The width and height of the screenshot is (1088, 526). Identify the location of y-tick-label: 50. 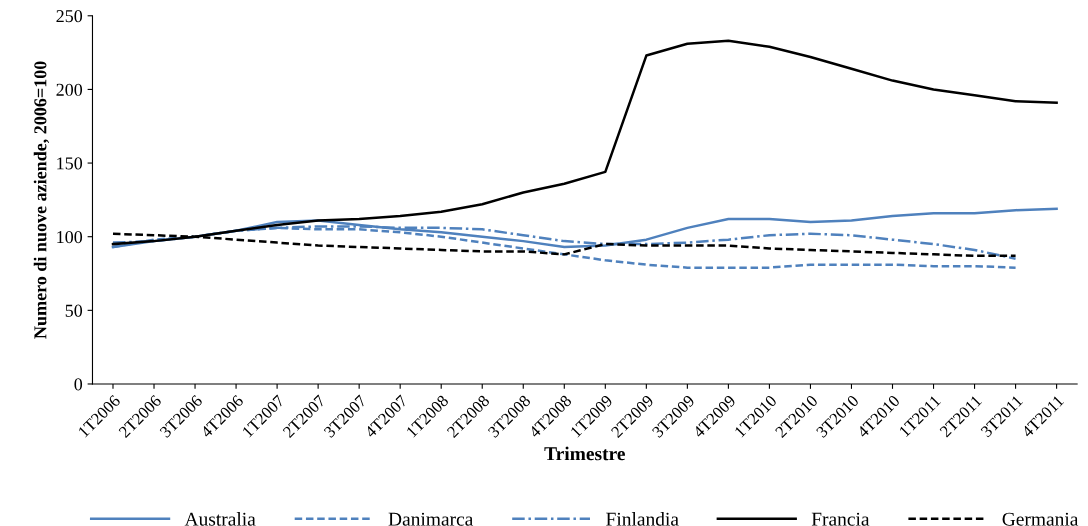
(74, 310).